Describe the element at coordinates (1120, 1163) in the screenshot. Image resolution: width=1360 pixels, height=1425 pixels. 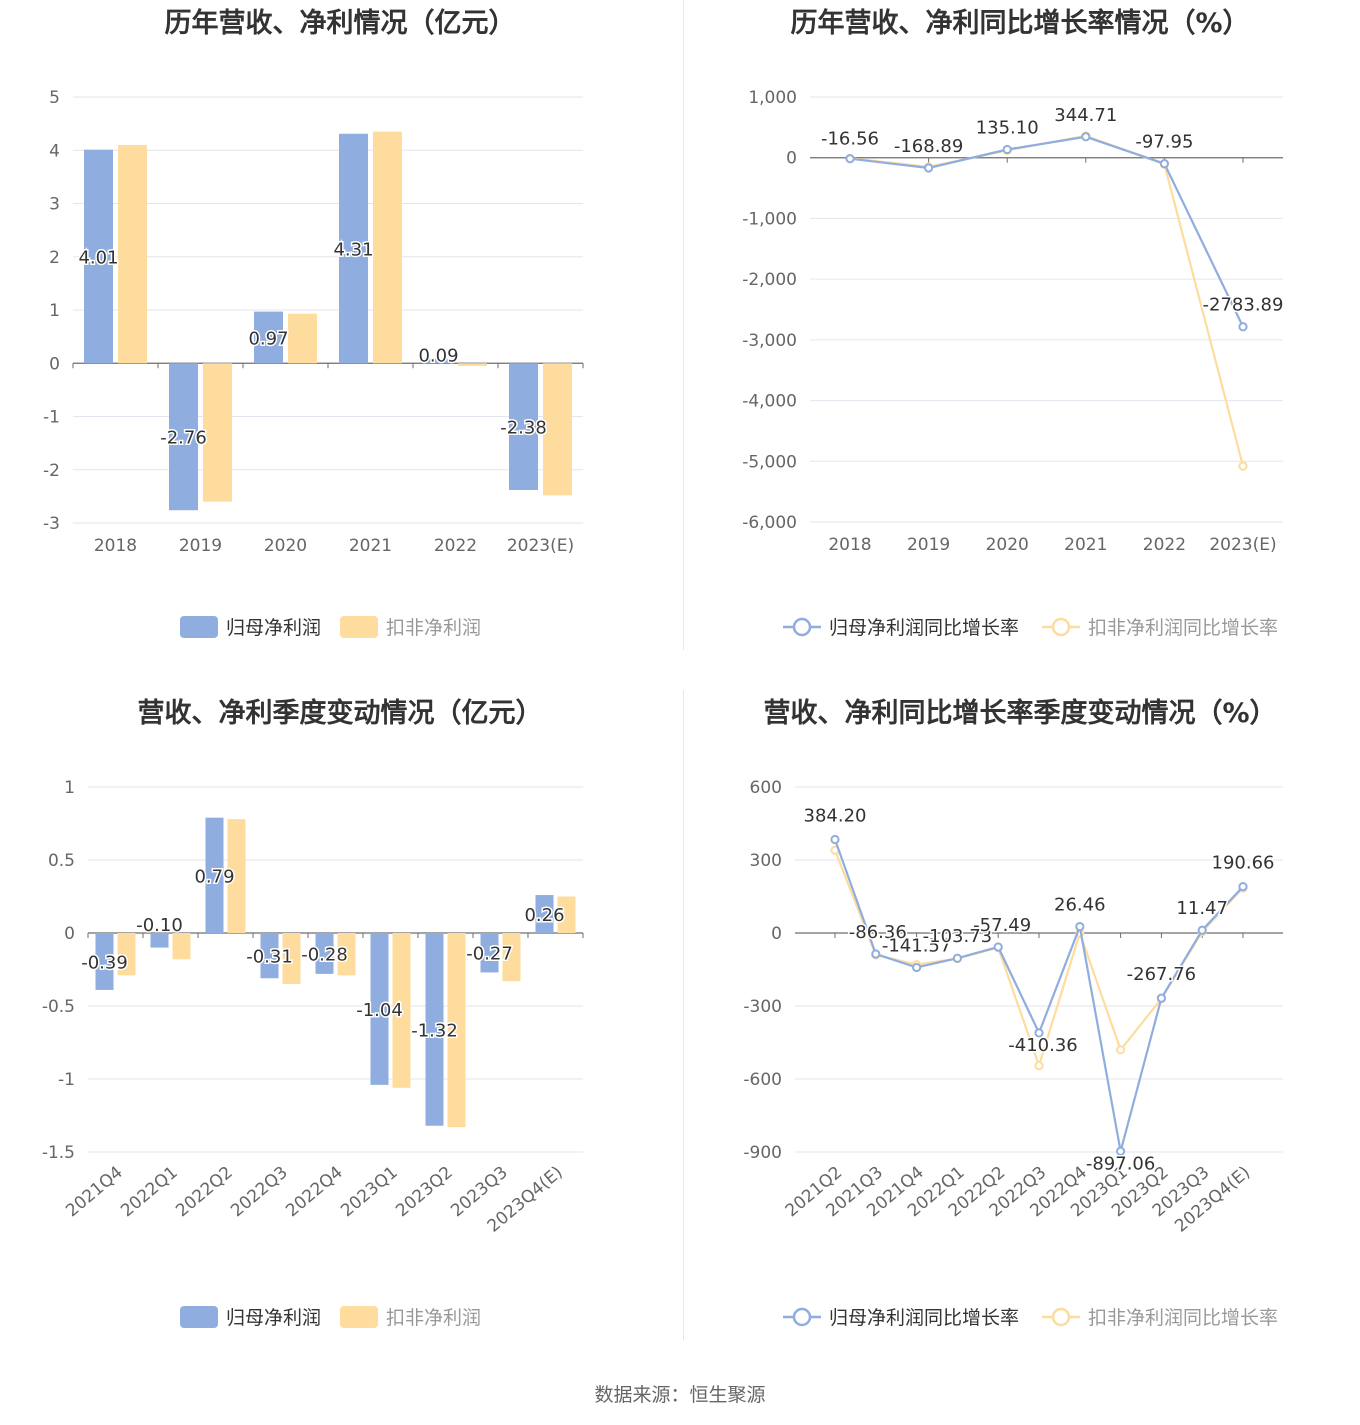
I see `point-value-label: -897.06` at that location.